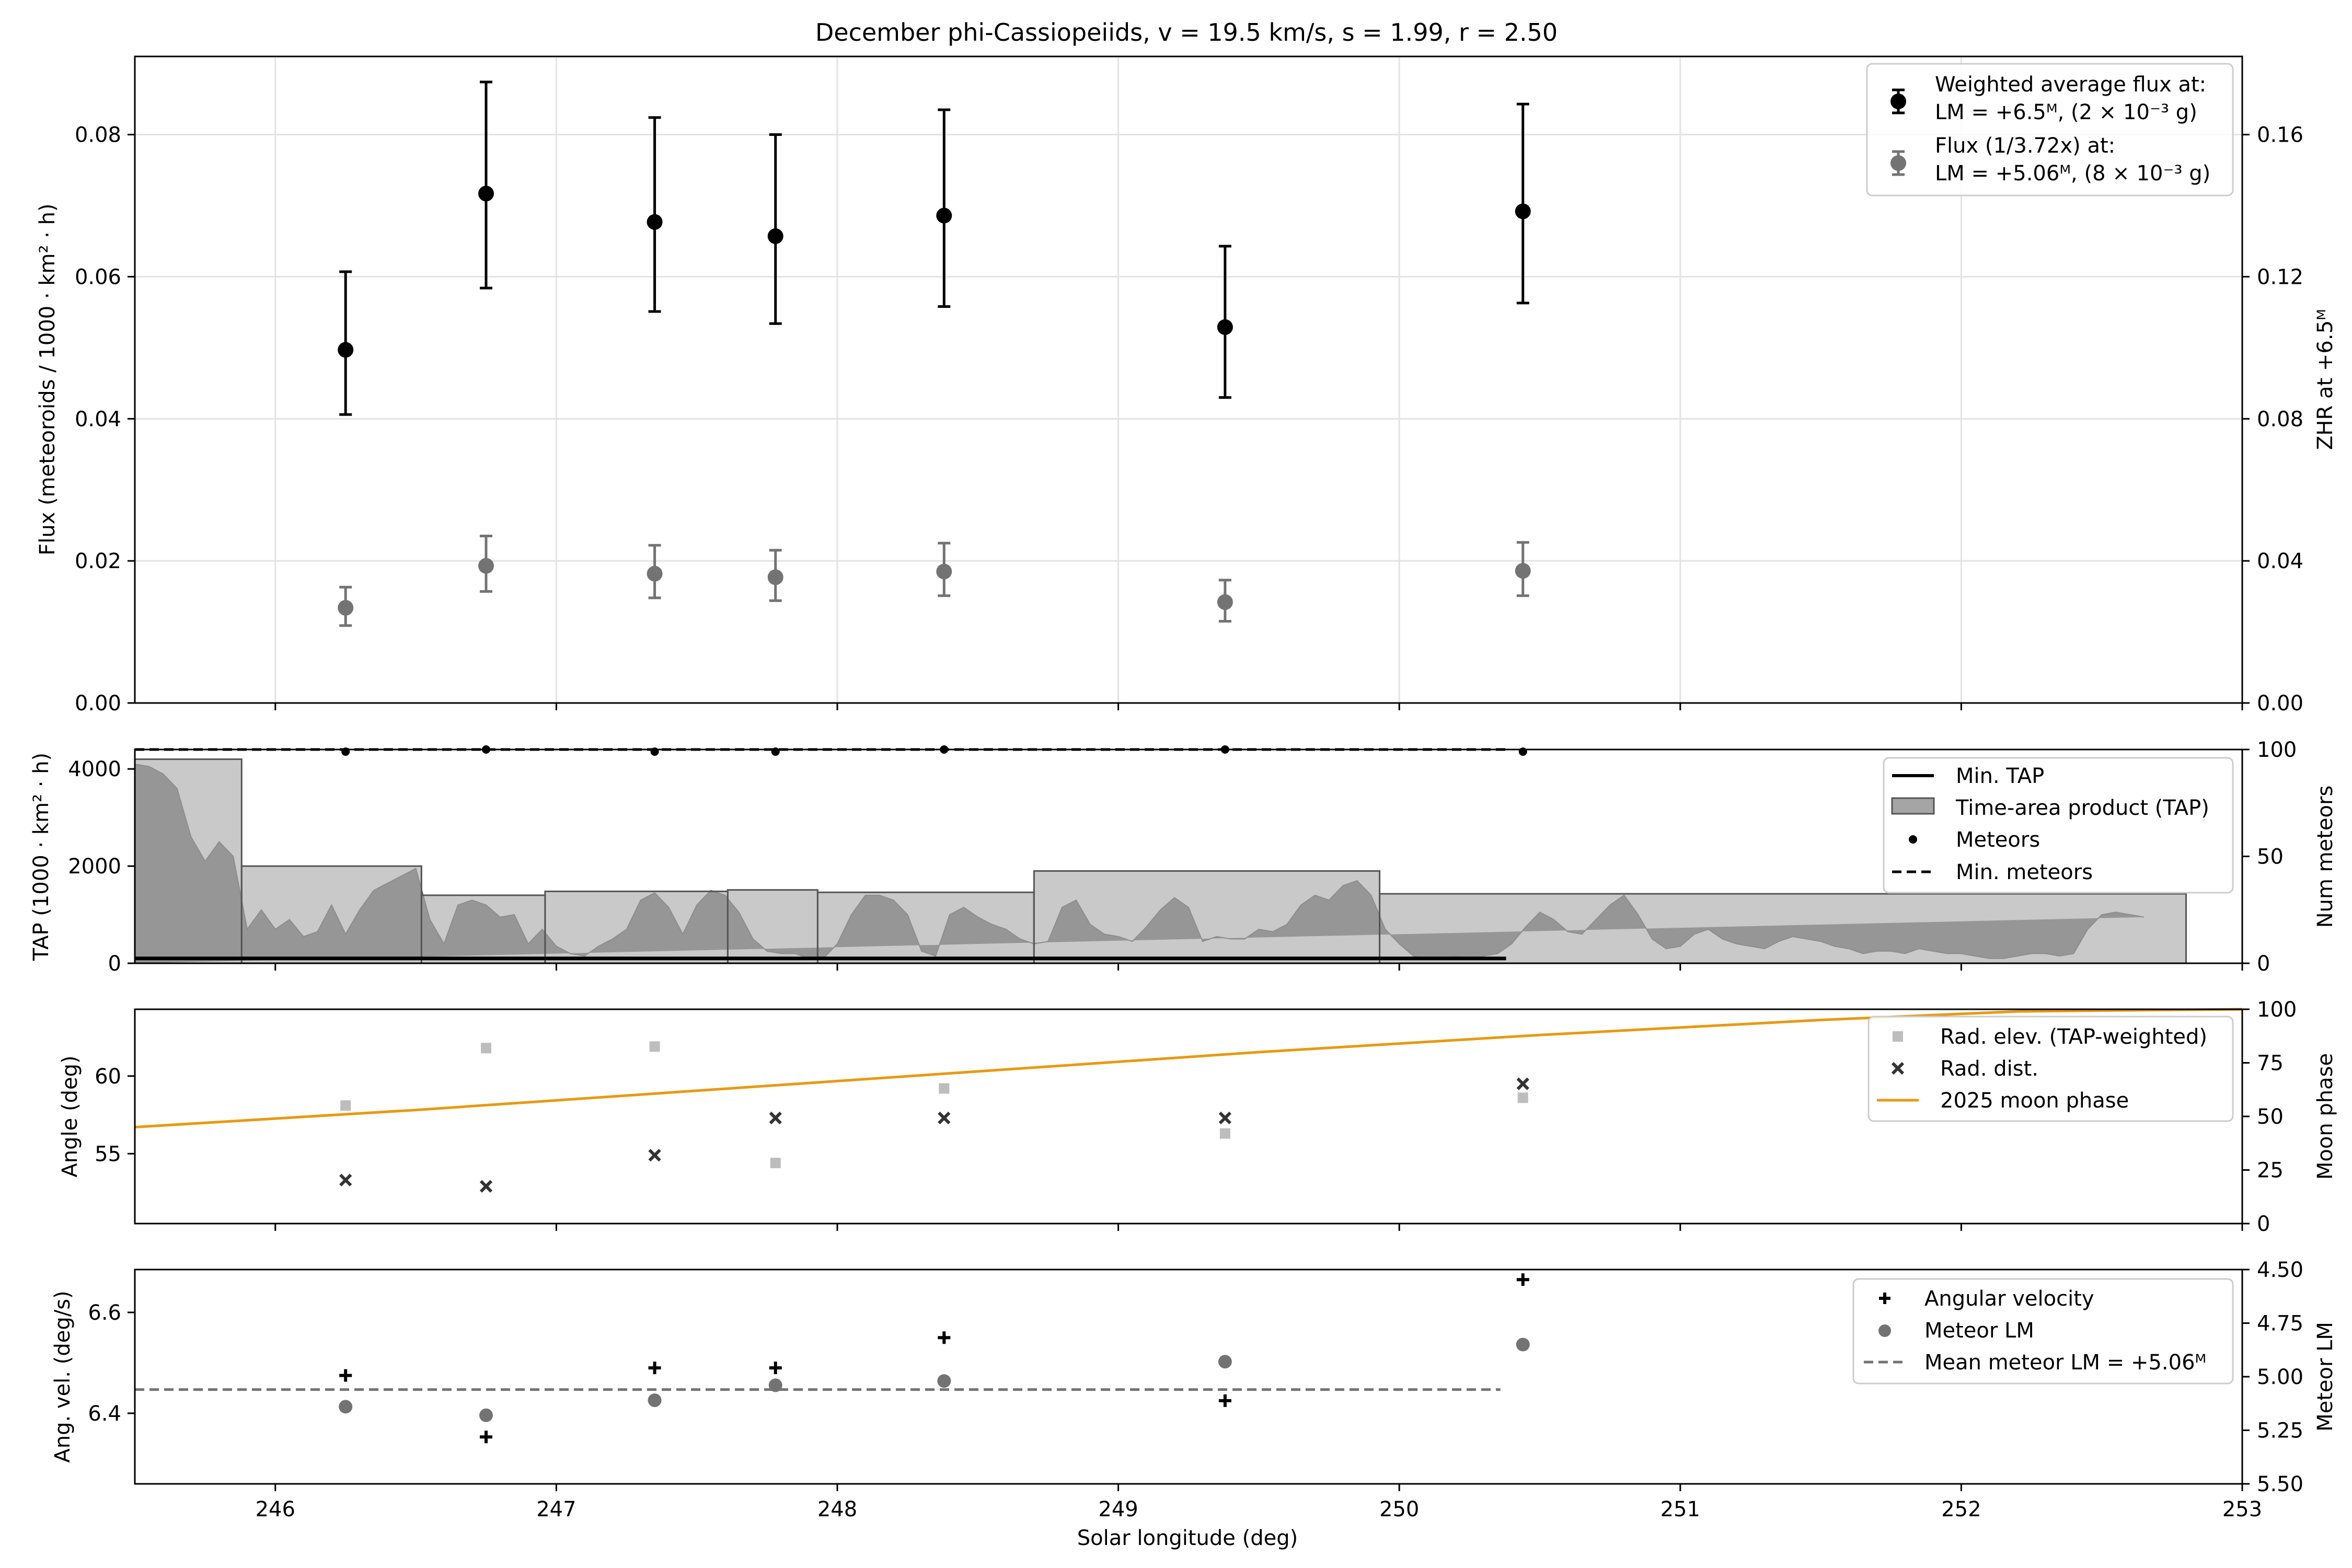  Describe the element at coordinates (2009, 1299) in the screenshot. I see `legend-angular-velocity: Angular velocity` at that location.